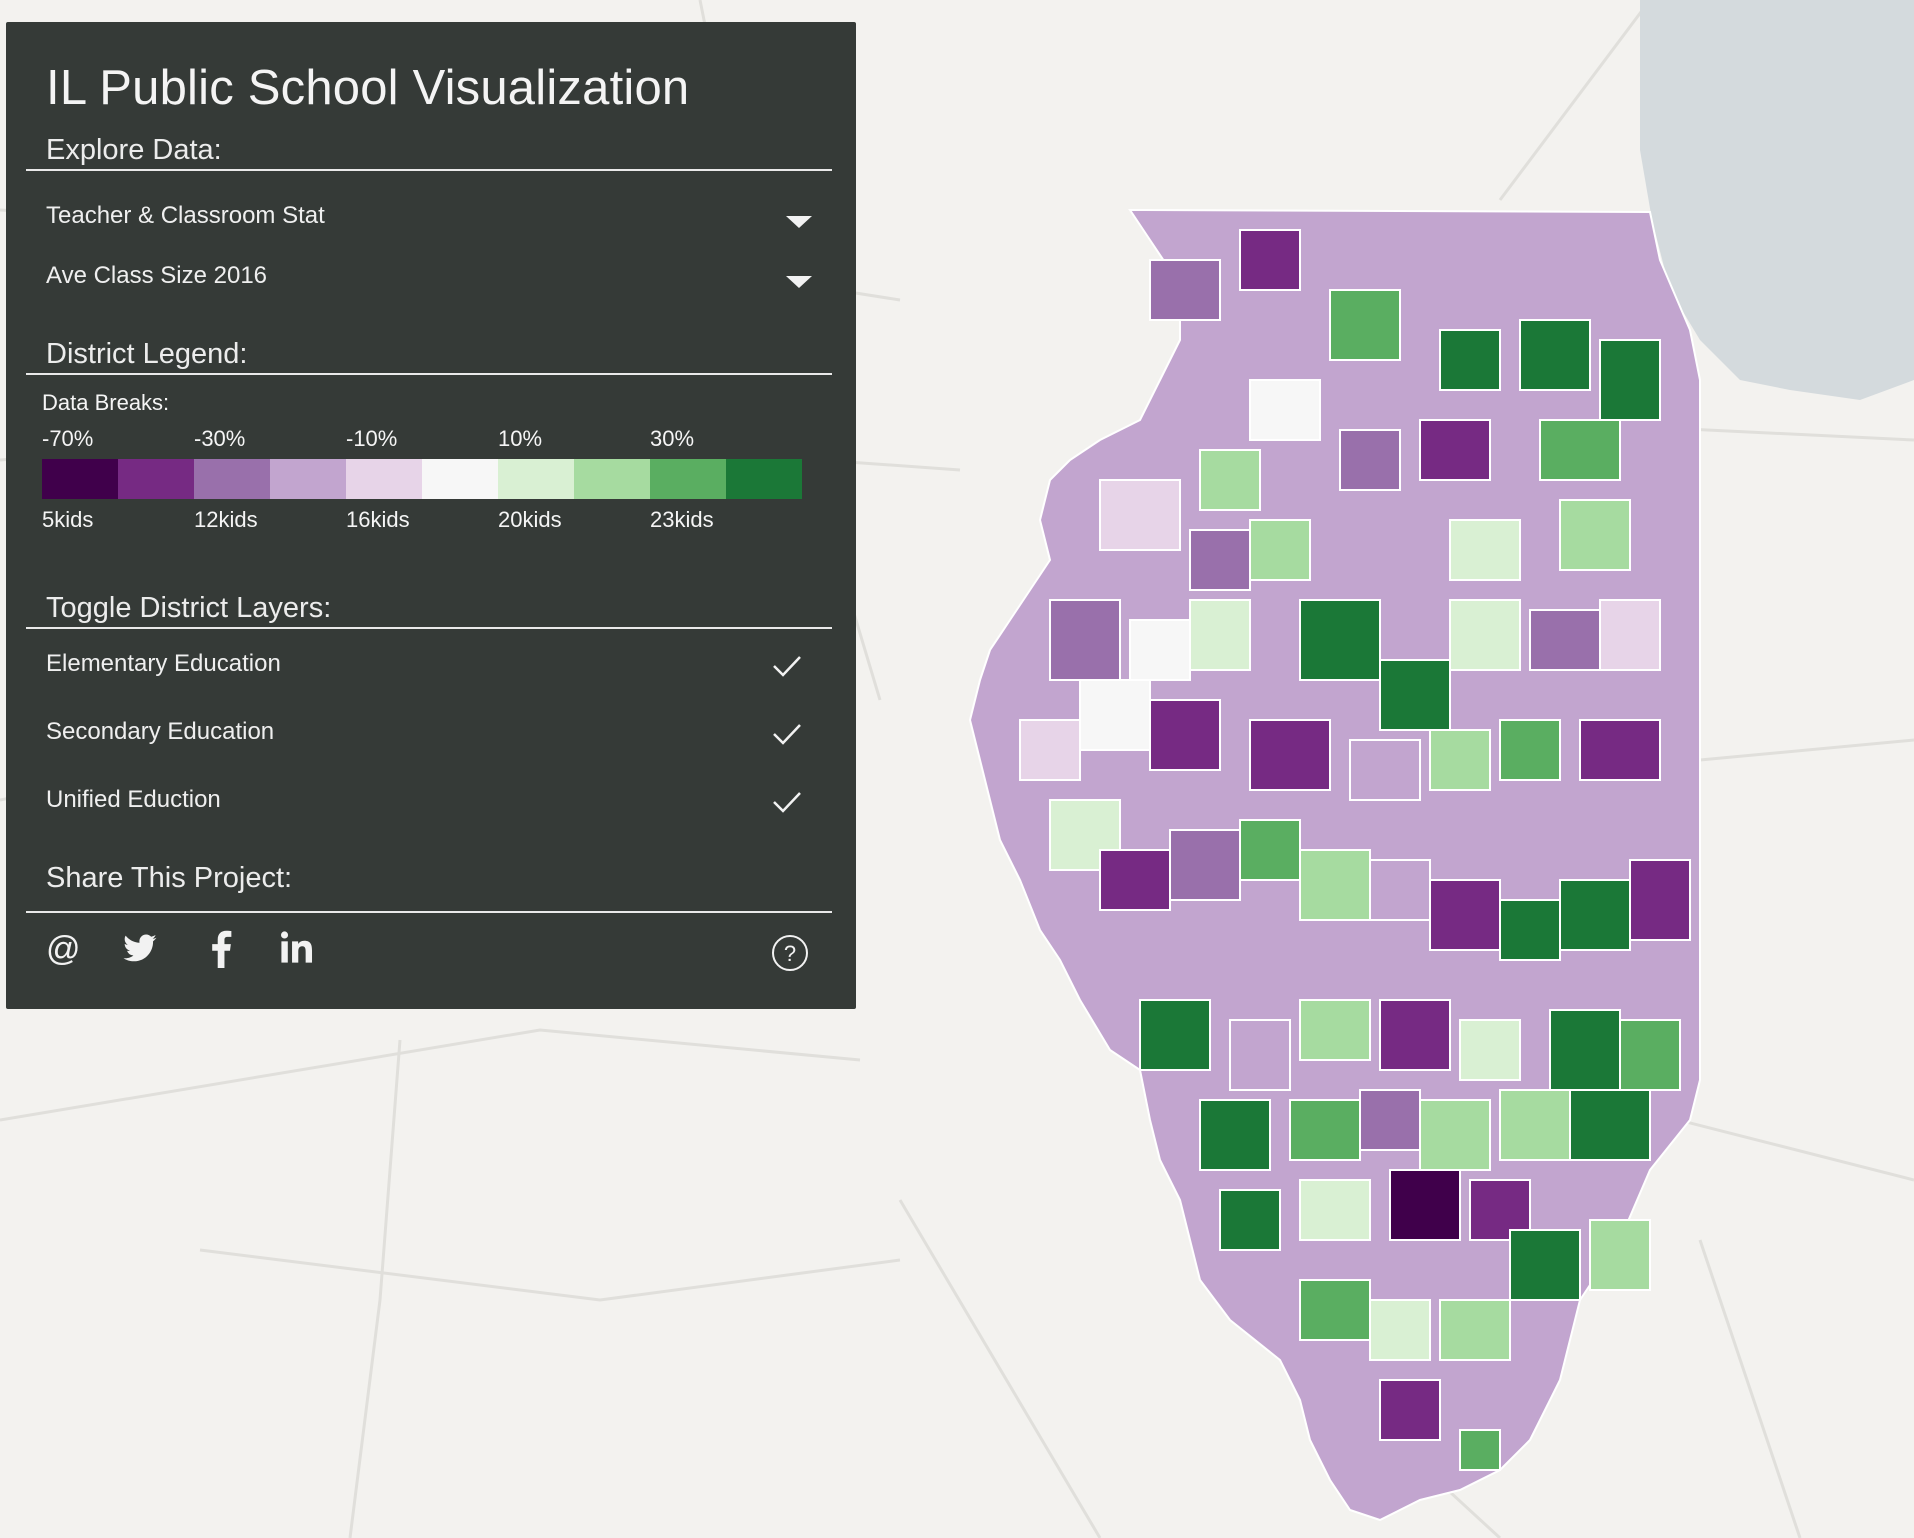 The width and height of the screenshot is (1914, 1538). What do you see at coordinates (429, 741) in the screenshot?
I see `toggle-secondary: Secondary Education` at bounding box center [429, 741].